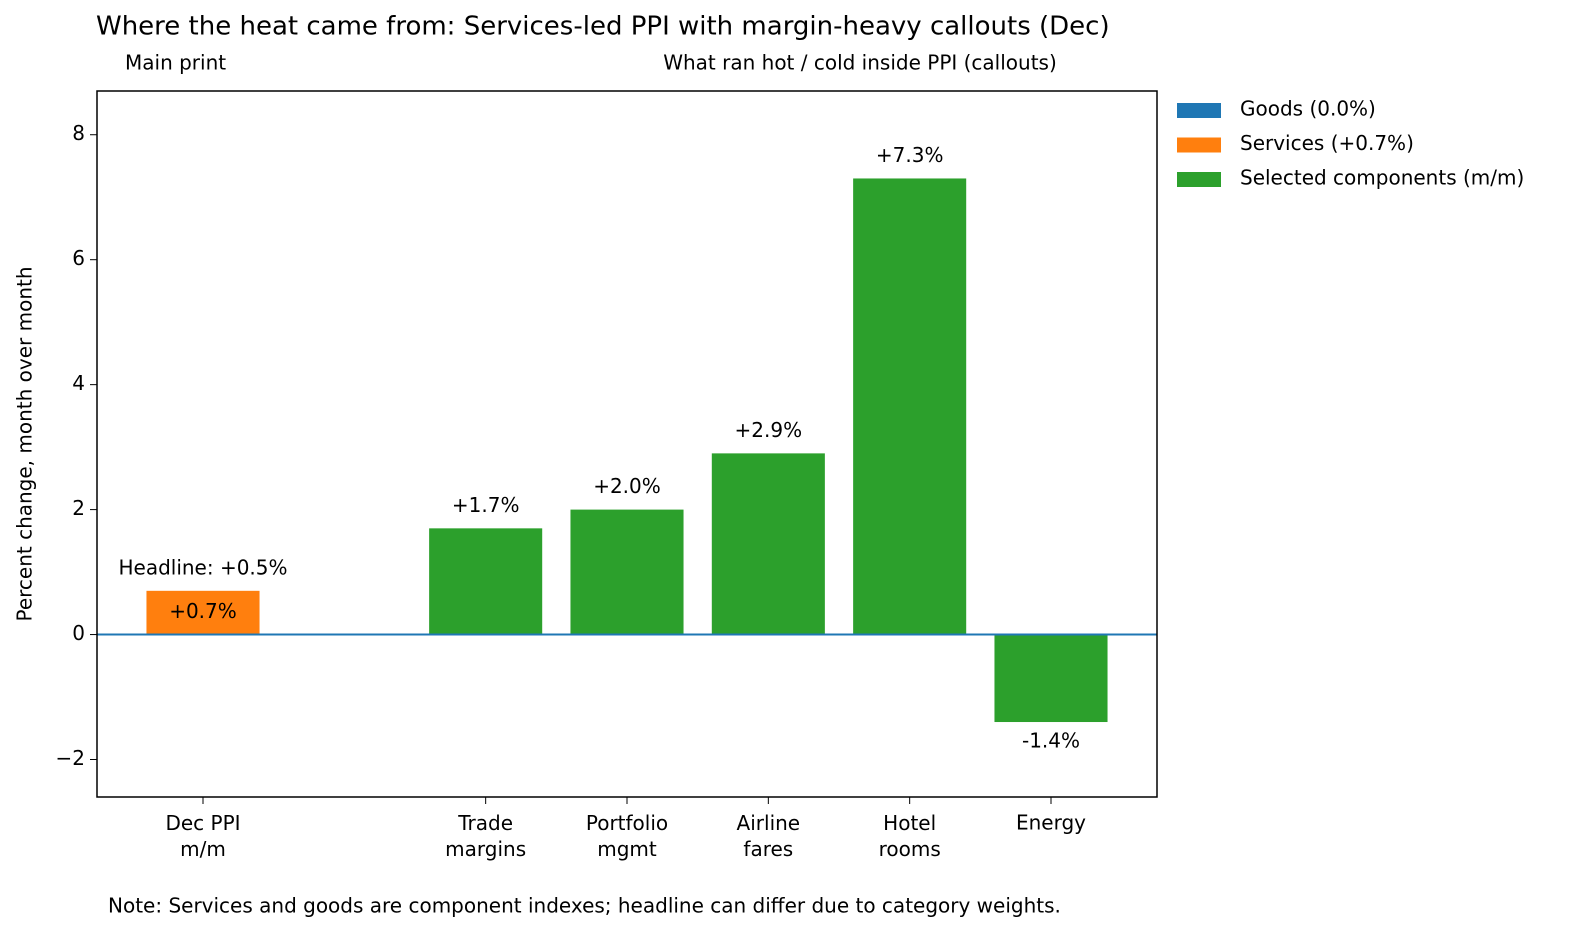  Describe the element at coordinates (78, 258) in the screenshot. I see `y-tick-label: 6` at that location.